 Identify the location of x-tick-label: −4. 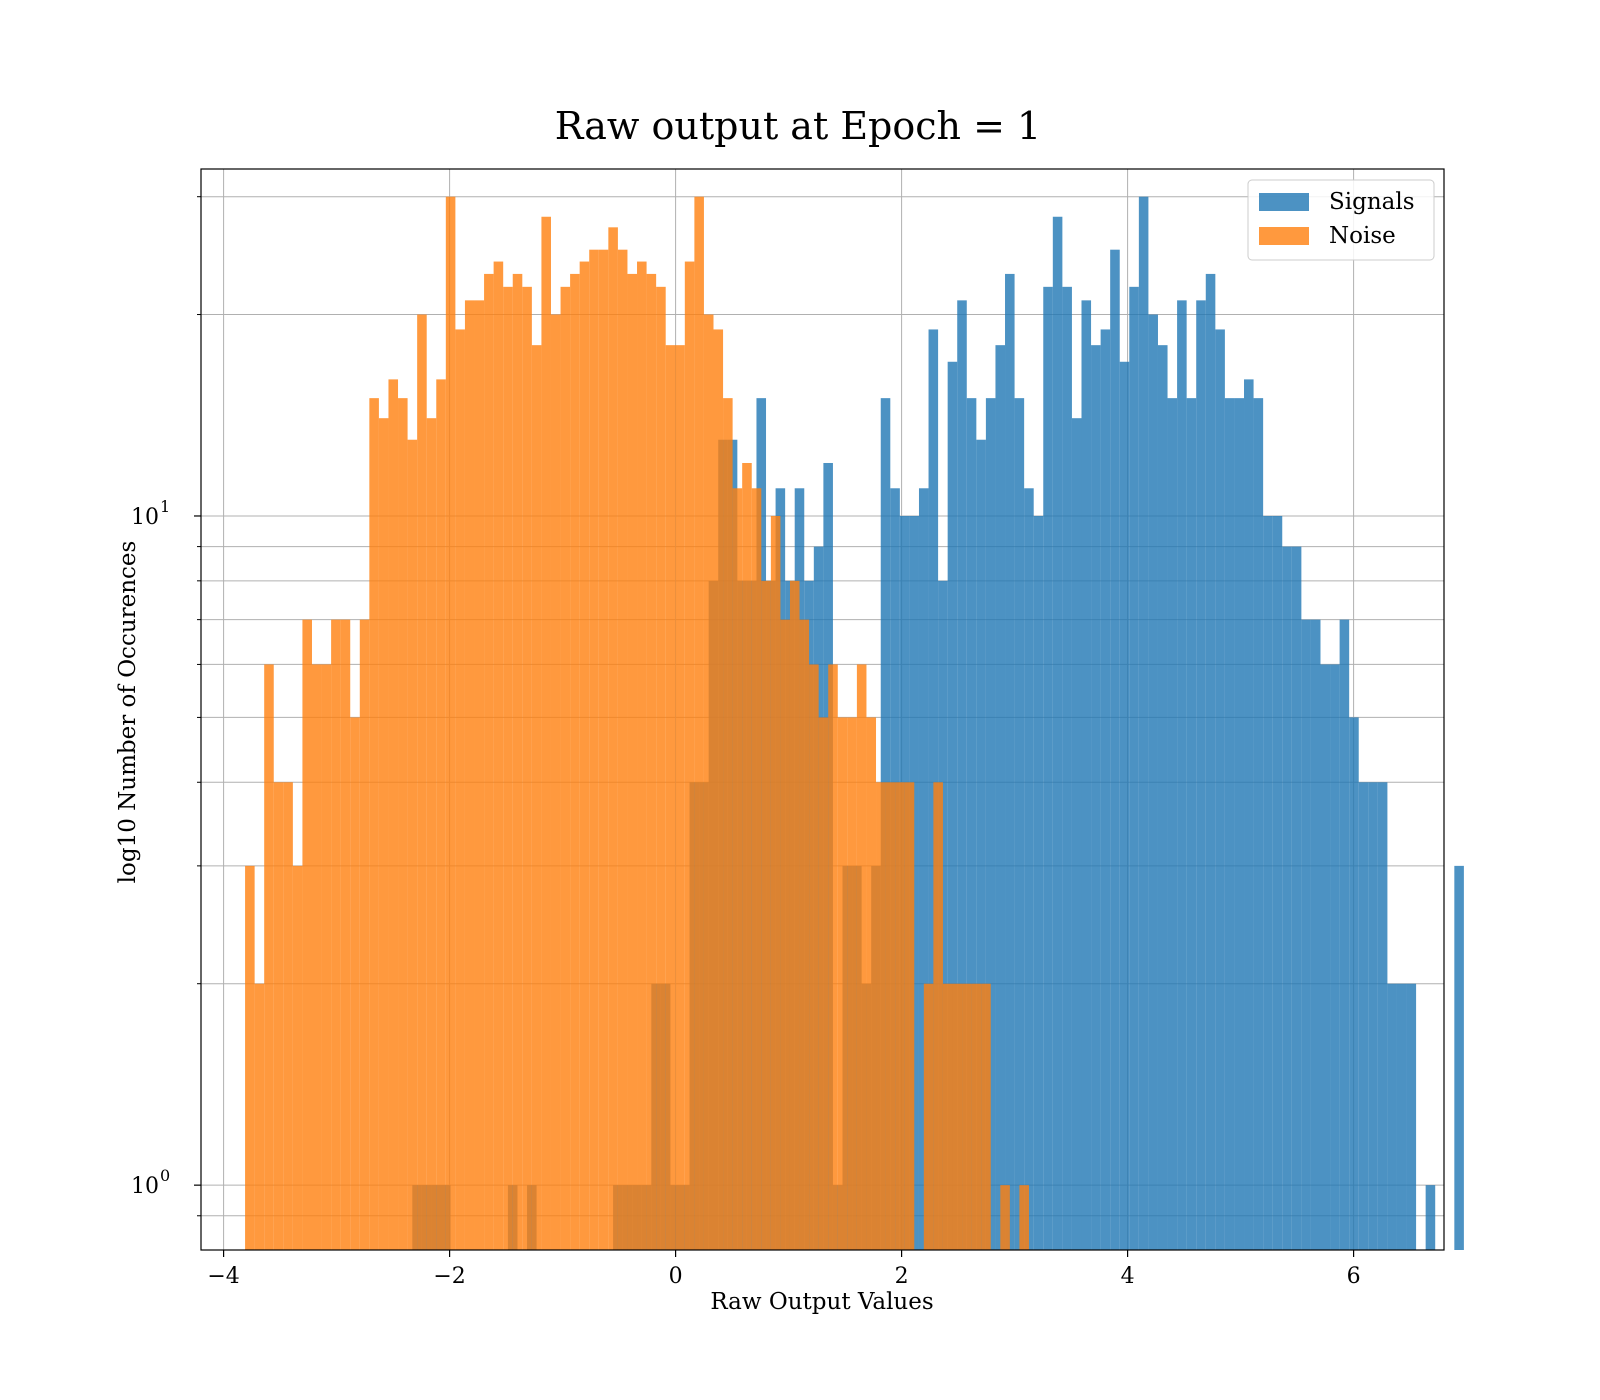
(223, 1276).